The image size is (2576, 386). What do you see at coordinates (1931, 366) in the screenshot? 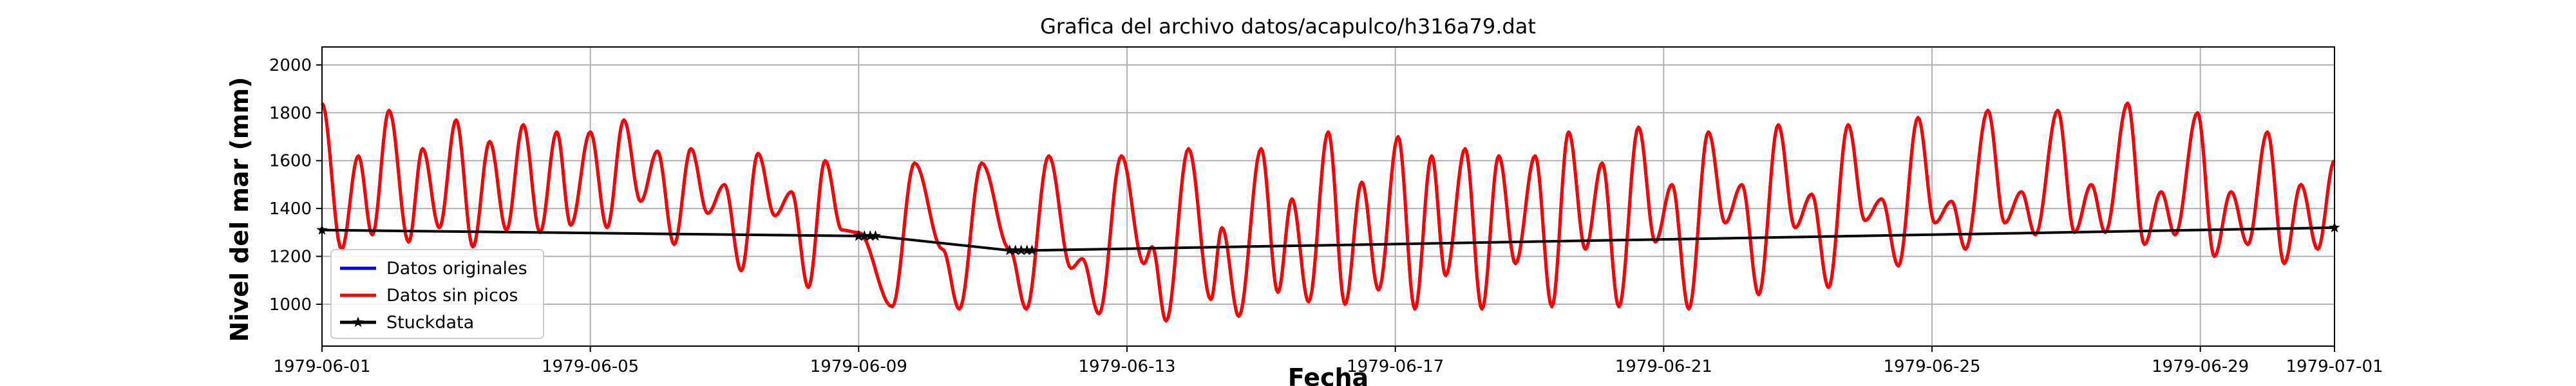
I see `x-tick-label: 1979-06-25` at bounding box center [1931, 366].